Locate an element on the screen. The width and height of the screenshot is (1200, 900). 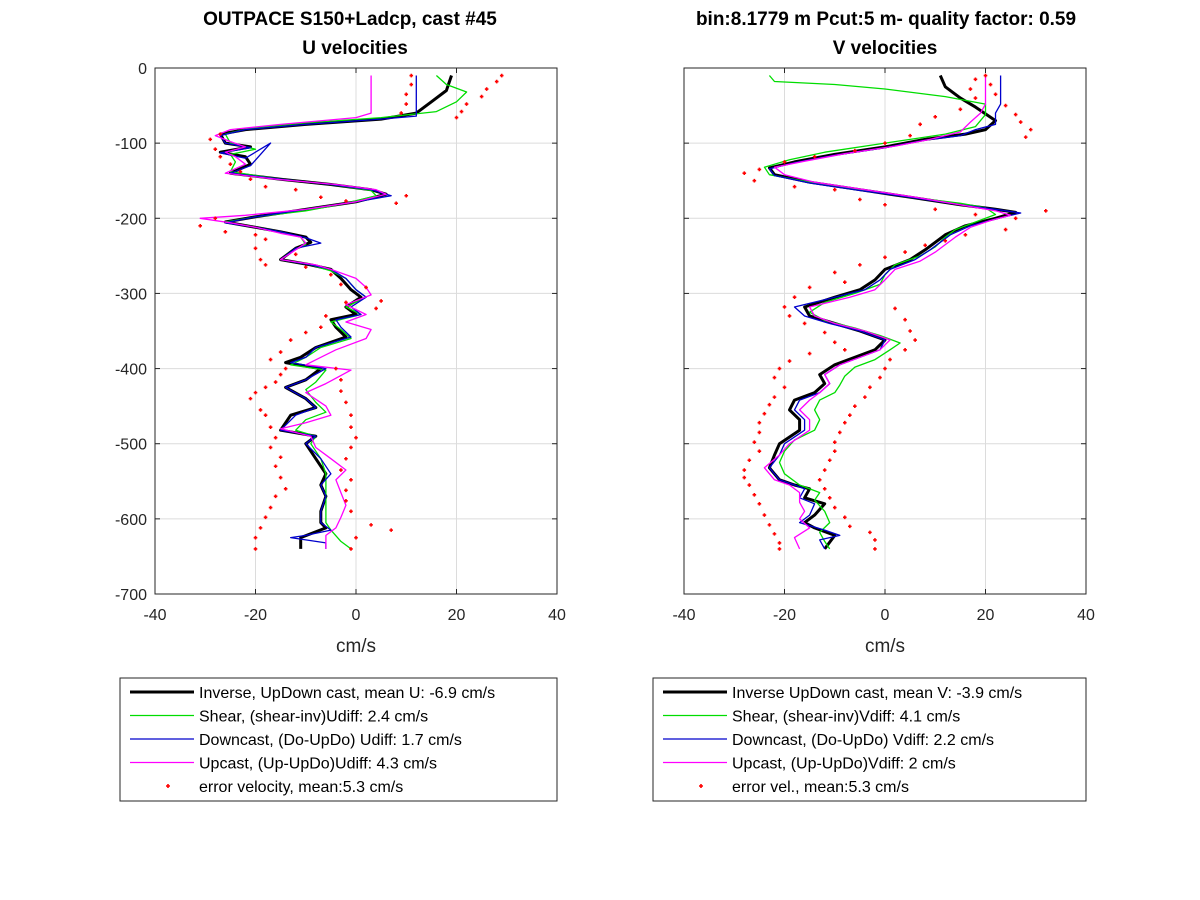
u-xtick-label: 0 is located at coordinates (356, 615).